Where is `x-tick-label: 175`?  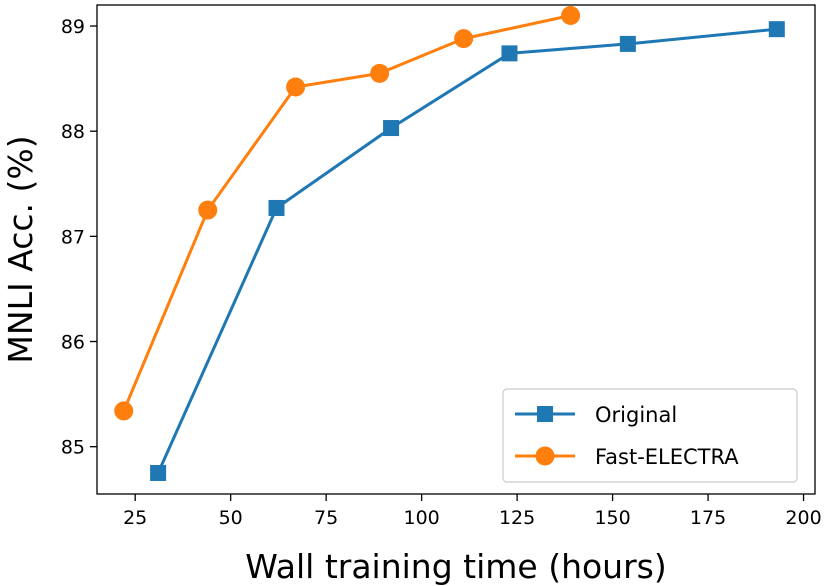
x-tick-label: 175 is located at coordinates (708, 518).